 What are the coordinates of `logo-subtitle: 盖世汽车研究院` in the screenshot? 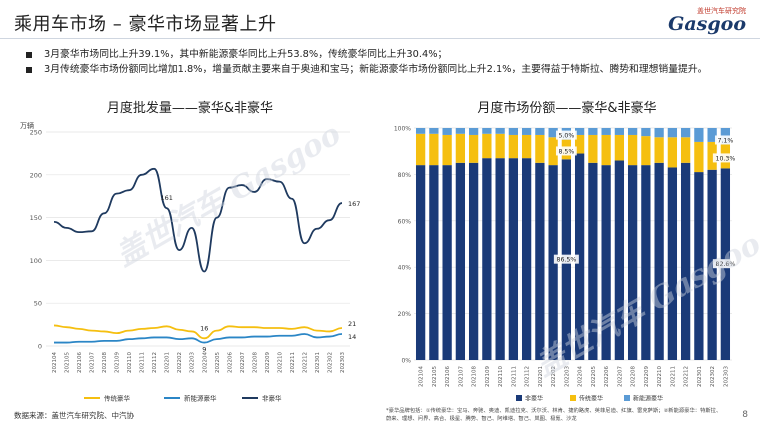 It's located at (721, 11).